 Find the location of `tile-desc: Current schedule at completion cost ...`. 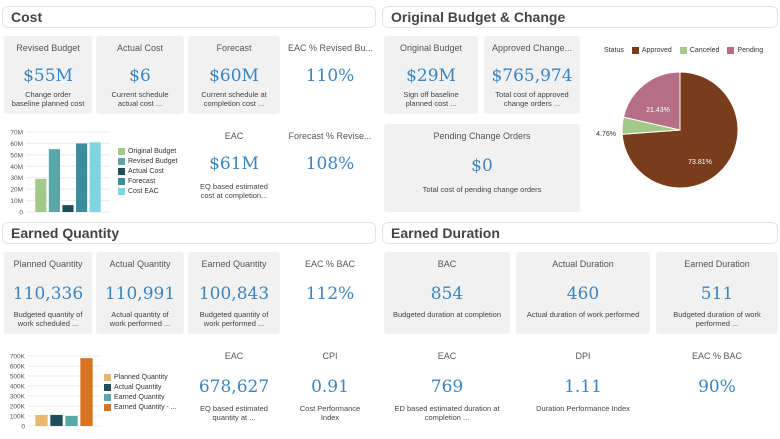

tile-desc: Current schedule at completion cost ... is located at coordinates (234, 99).